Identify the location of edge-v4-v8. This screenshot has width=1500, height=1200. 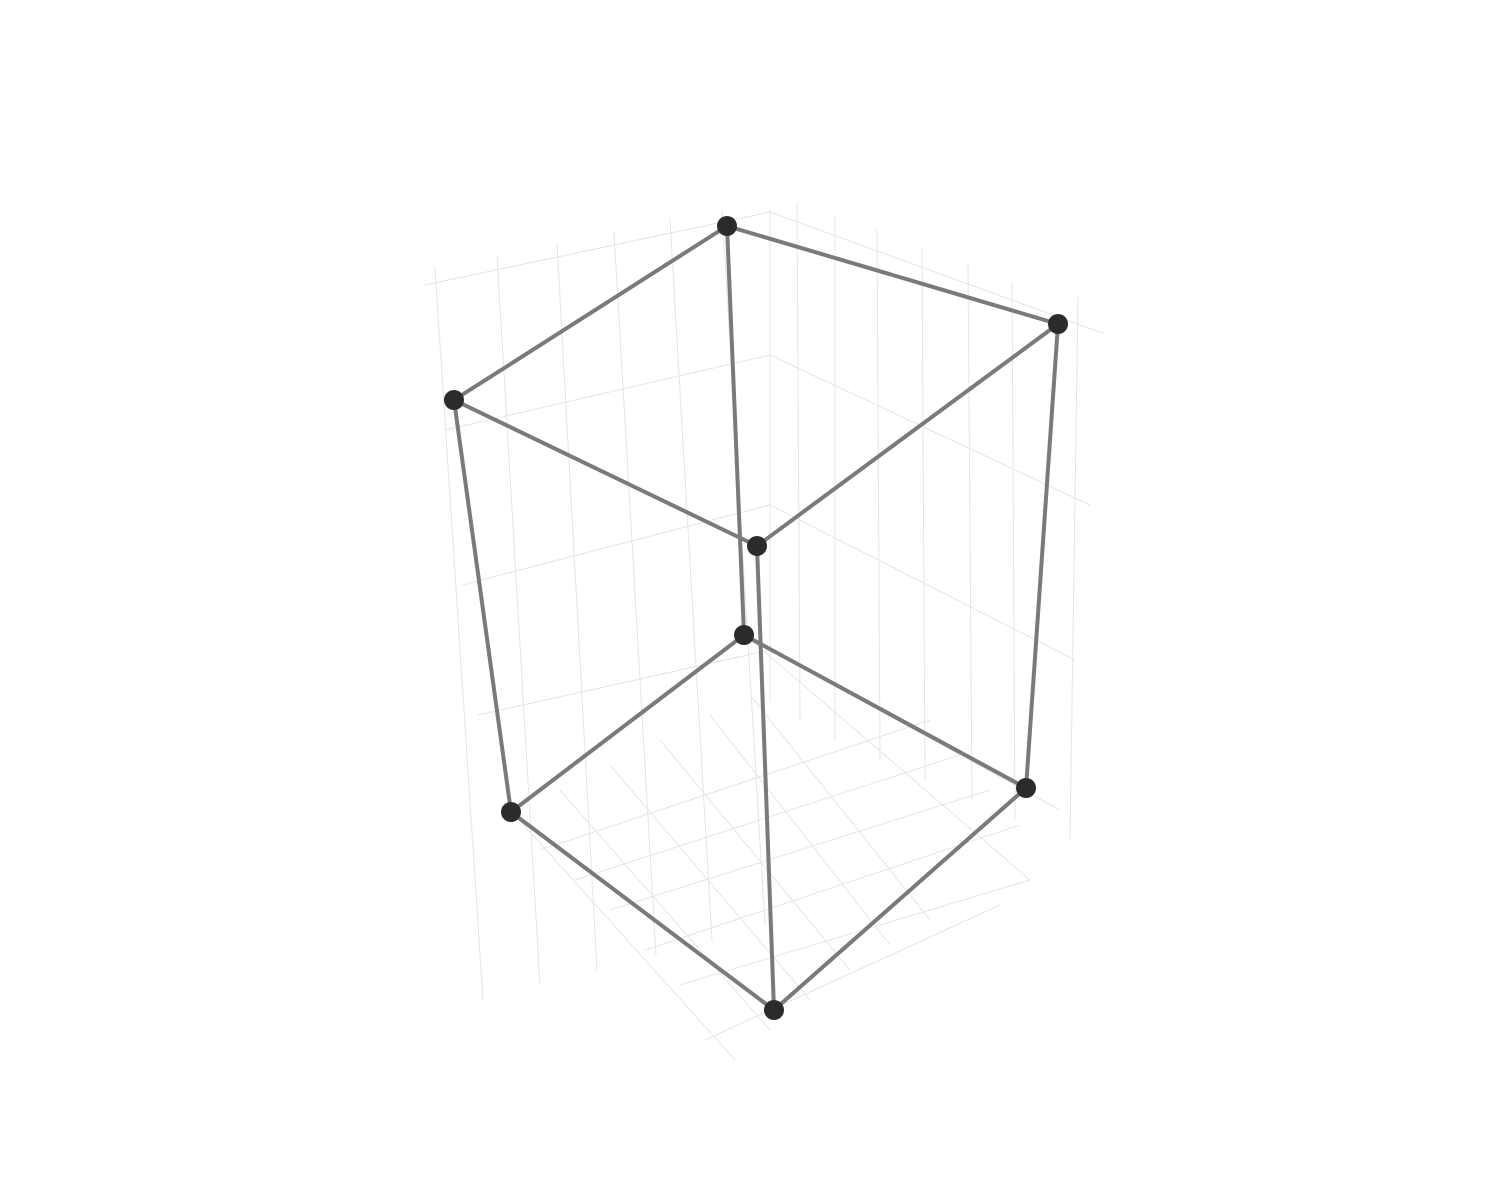
(482, 606).